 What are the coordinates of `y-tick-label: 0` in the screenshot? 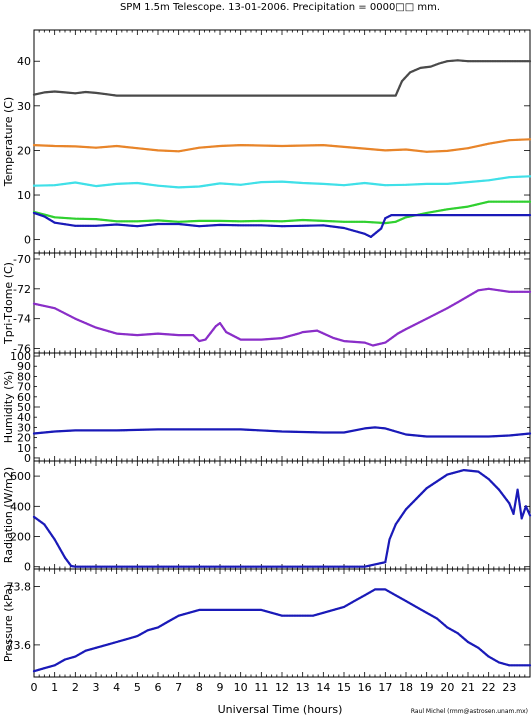 It's located at (27, 567).